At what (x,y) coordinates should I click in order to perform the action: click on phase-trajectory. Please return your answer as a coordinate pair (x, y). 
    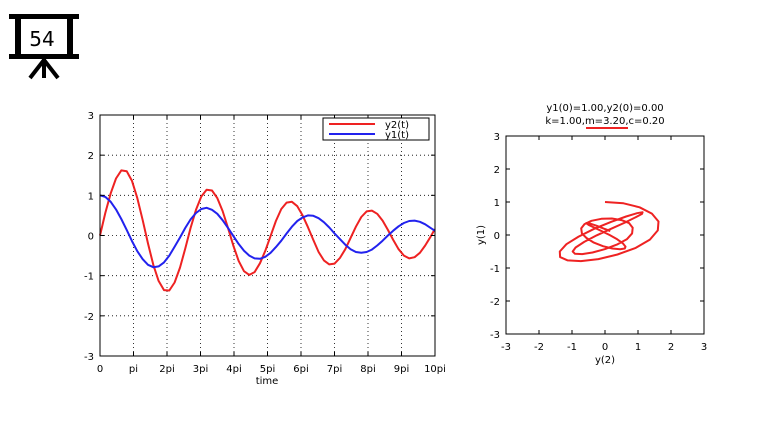
    Looking at the image, I should click on (609, 232).